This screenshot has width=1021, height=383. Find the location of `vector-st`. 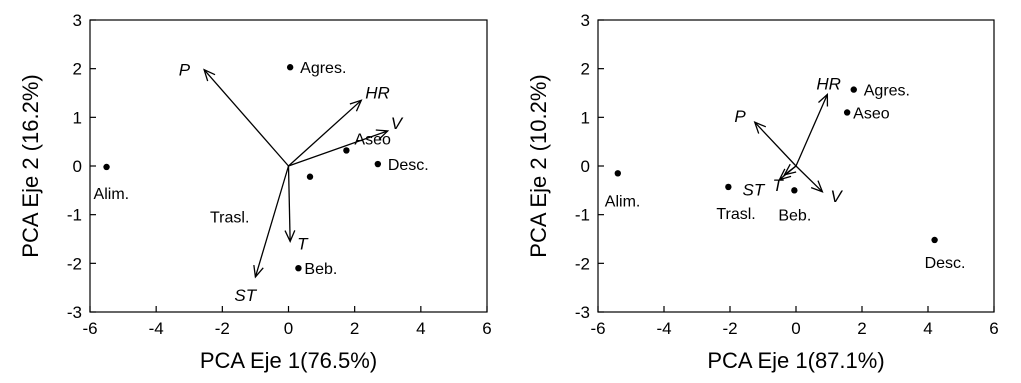

vector-st is located at coordinates (272, 221).